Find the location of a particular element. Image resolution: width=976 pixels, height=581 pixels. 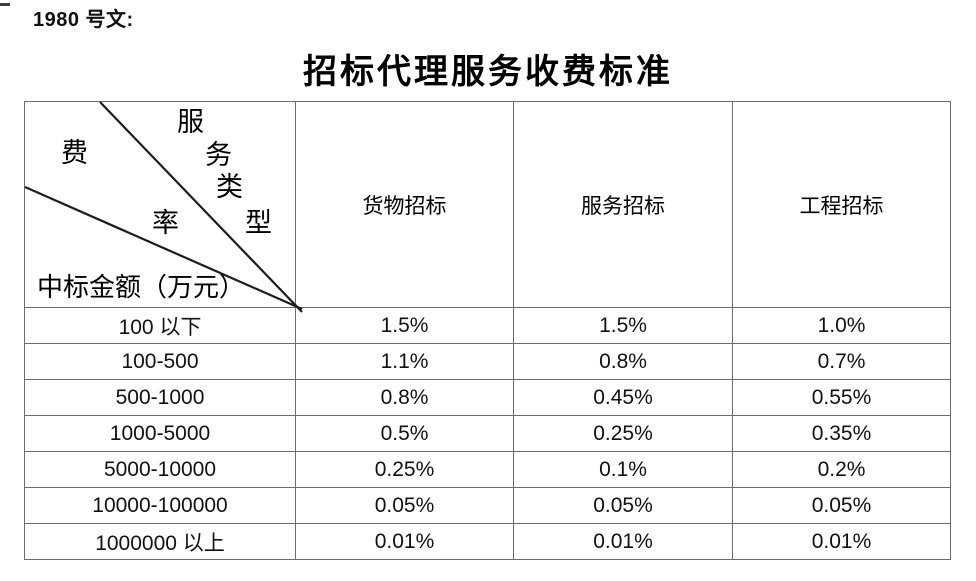

diagonal-type-char: 类 is located at coordinates (229, 187).